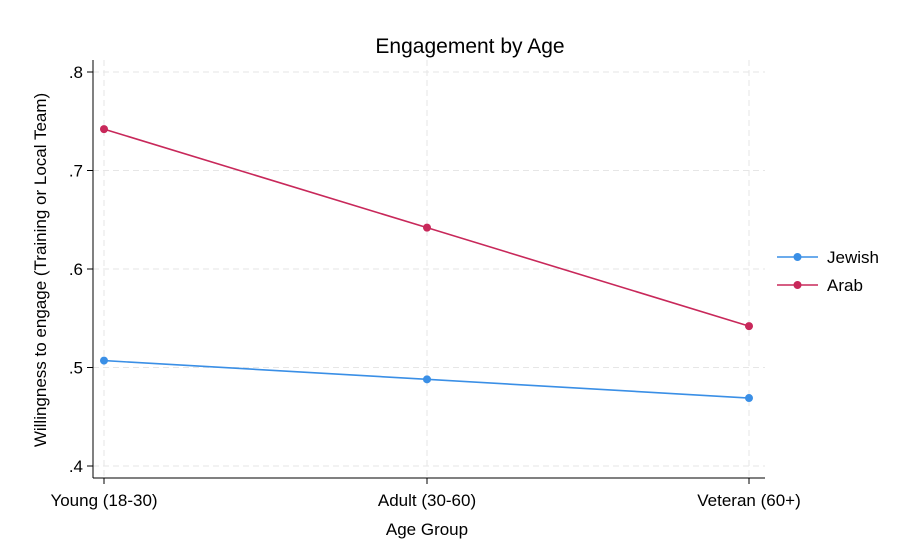  Describe the element at coordinates (845, 285) in the screenshot. I see `legend-label: Arab` at that location.